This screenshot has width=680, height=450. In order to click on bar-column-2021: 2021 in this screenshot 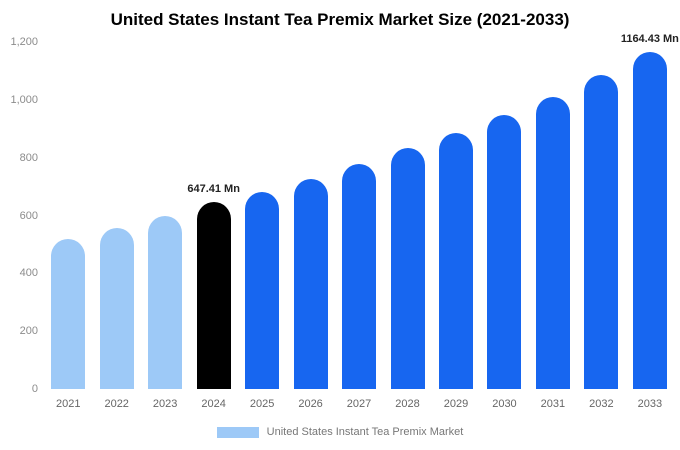, I will do `click(68, 226)`.